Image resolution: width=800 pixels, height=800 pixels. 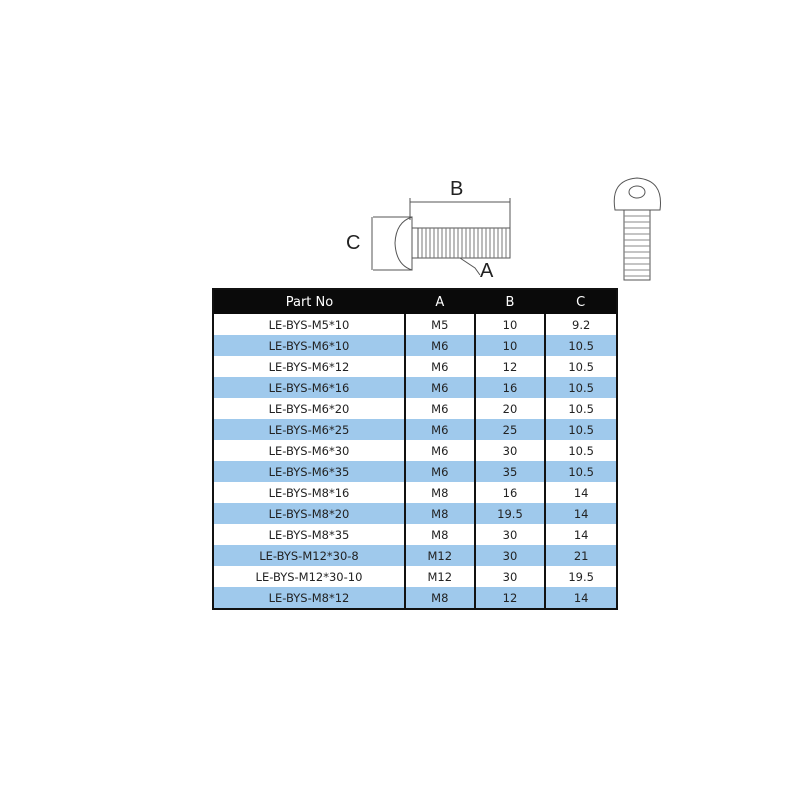 I want to click on screw-perspective-icon, so click(x=637, y=229).